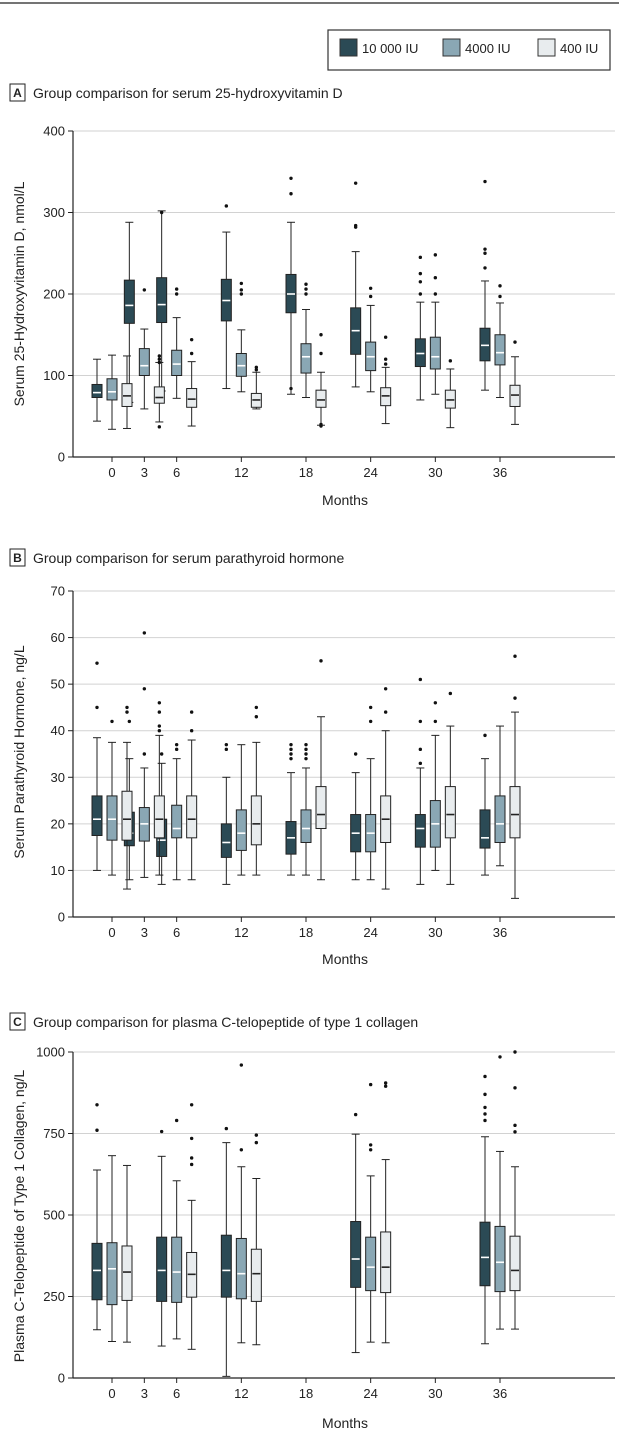 The width and height of the screenshot is (619, 1445). I want to click on box-400IU-m6, so click(192, 795).